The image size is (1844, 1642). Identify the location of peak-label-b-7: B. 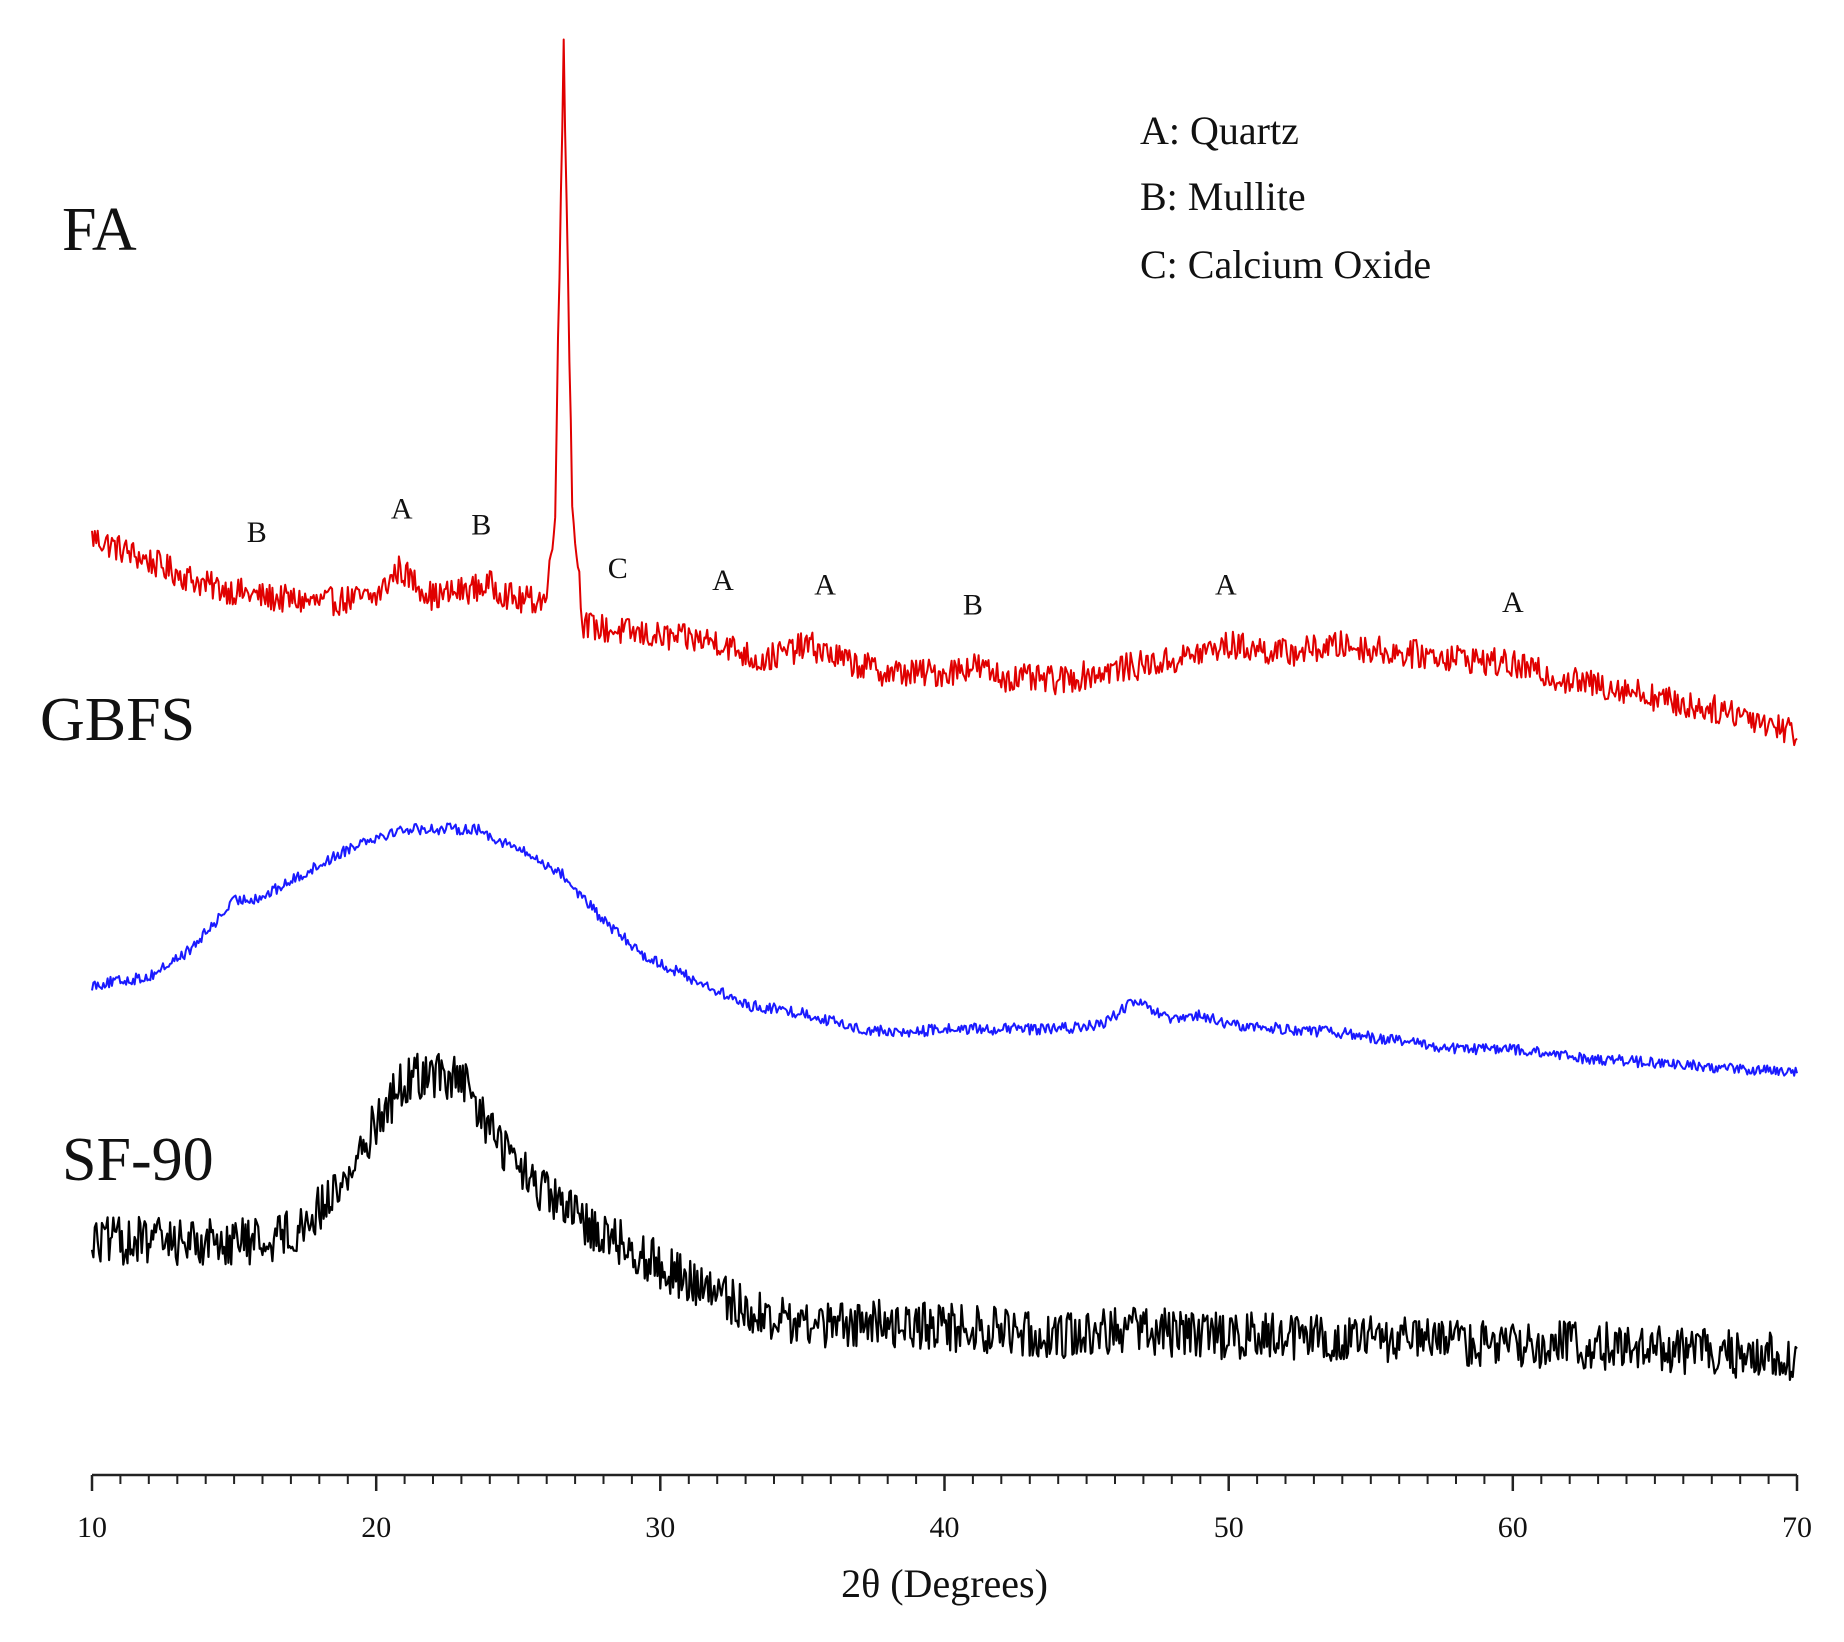
(973, 605).